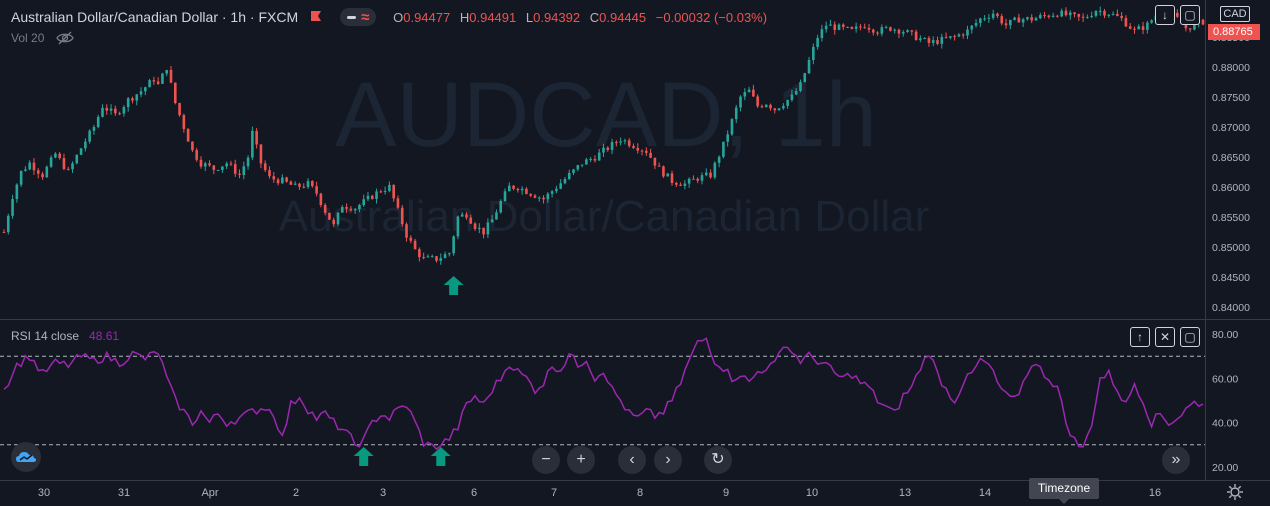  I want to click on zoom-in-button: +, so click(581, 460).